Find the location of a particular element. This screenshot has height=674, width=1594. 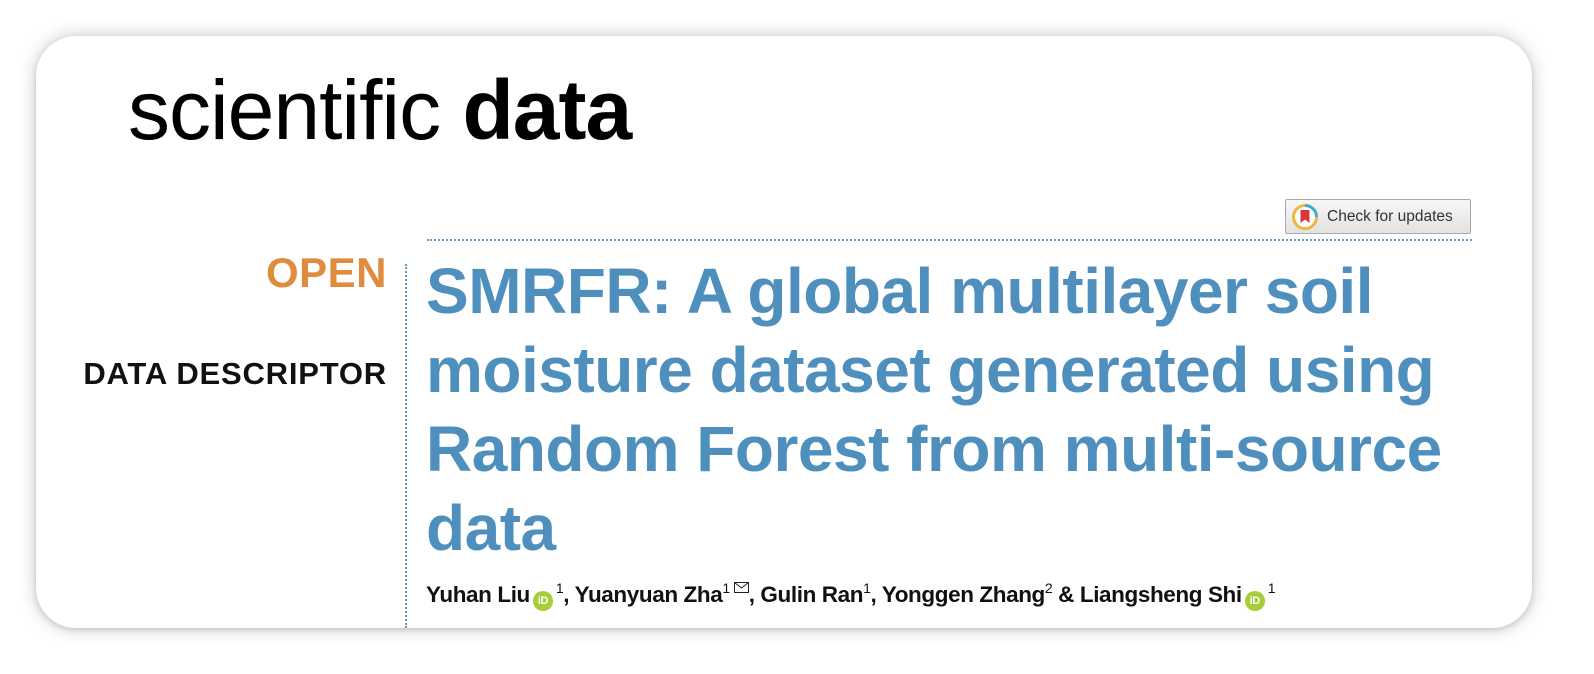

author-4: Yonggen Zhang2 & is located at coordinates (980, 593).